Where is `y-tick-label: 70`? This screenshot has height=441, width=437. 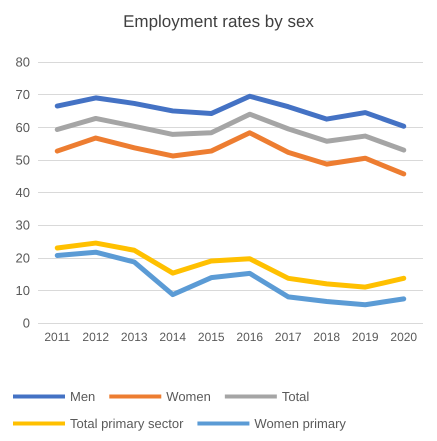
y-tick-label: 70 is located at coordinates (23, 94).